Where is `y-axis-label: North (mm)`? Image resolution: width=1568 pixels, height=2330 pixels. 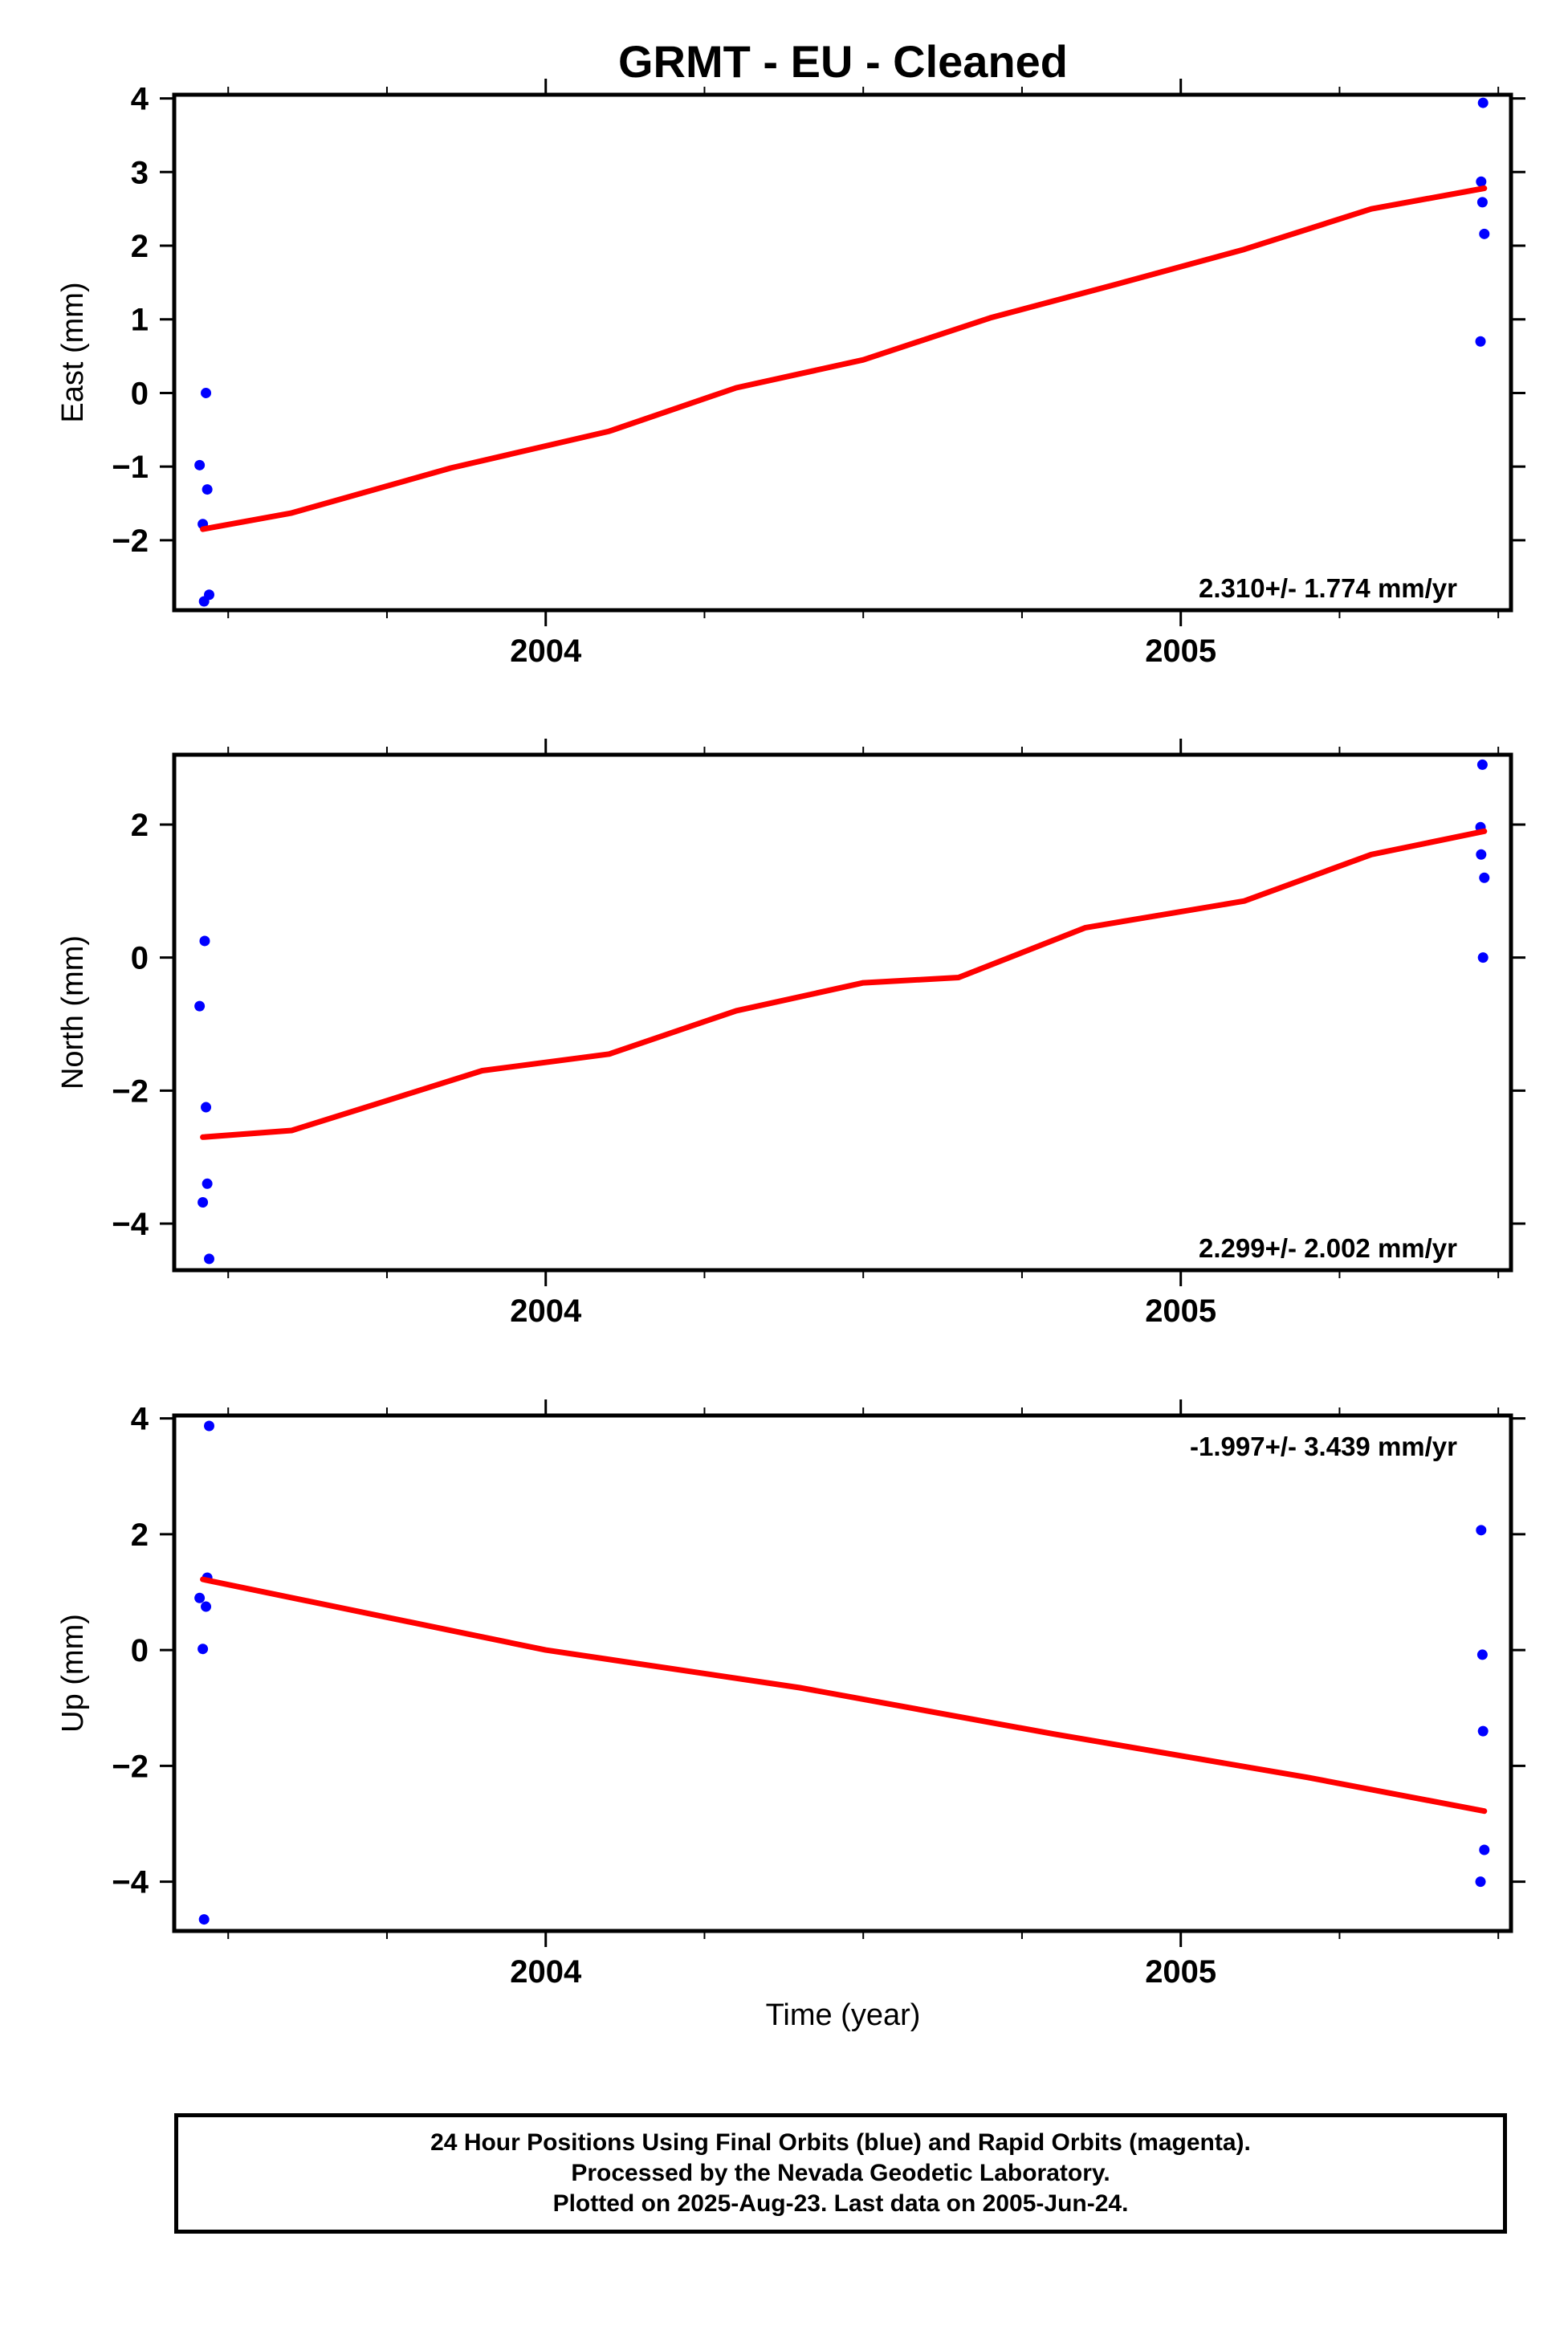
y-axis-label: North (mm) is located at coordinates (73, 1012).